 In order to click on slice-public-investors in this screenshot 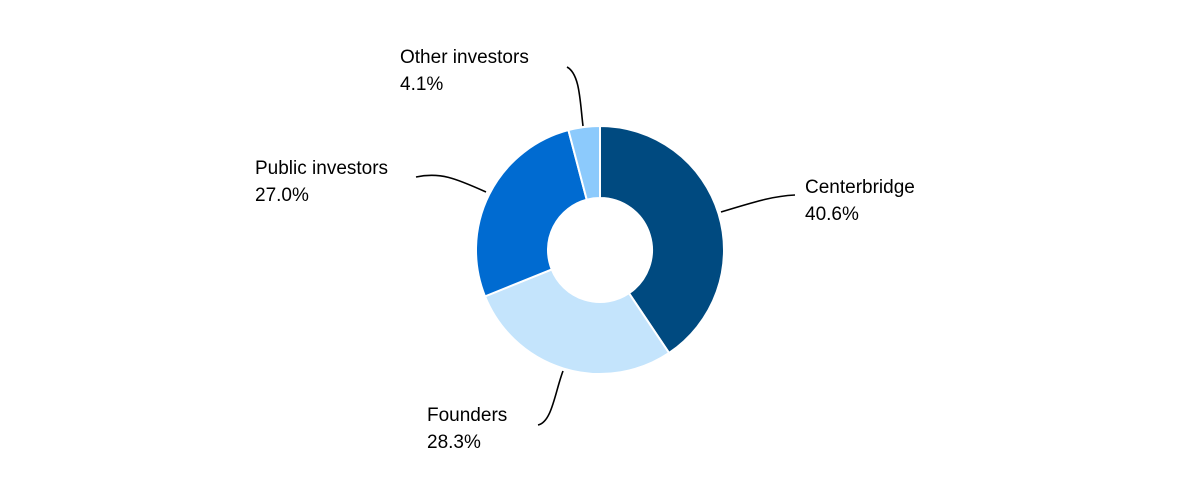, I will do `click(531, 213)`.